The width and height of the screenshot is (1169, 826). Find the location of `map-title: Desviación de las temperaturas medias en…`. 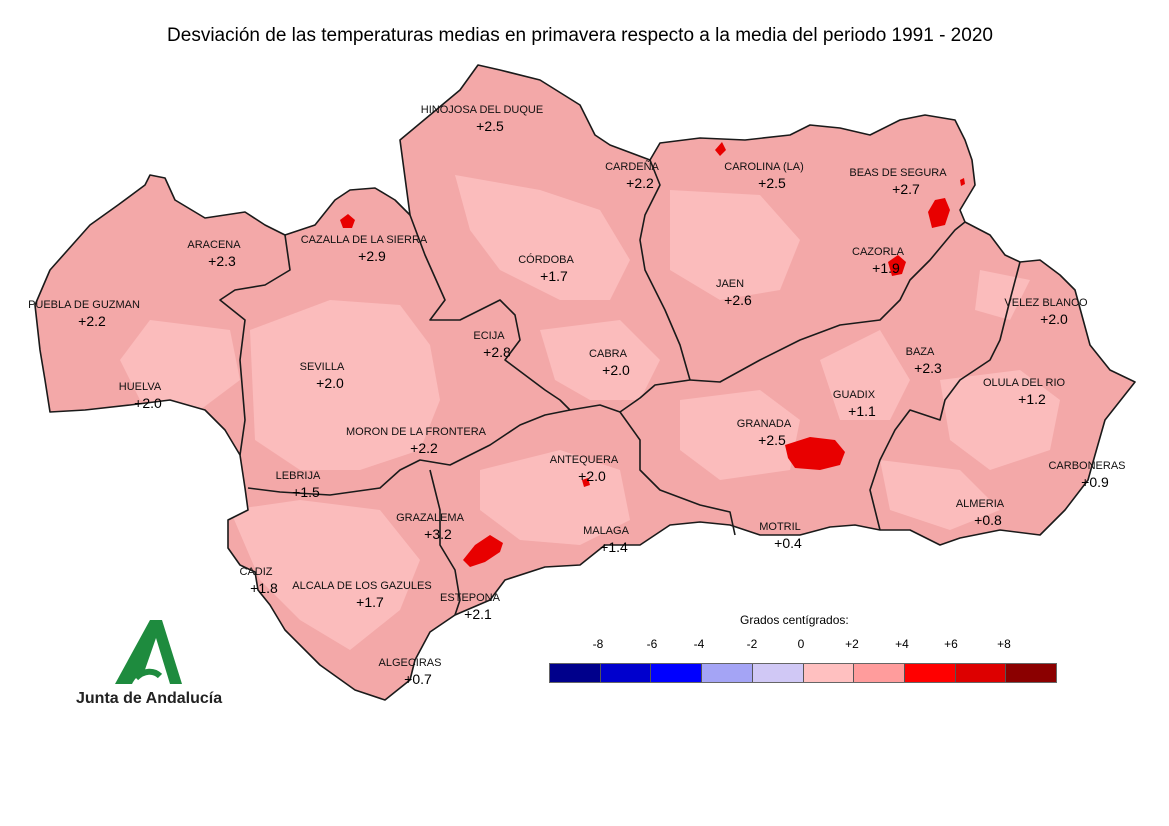

map-title: Desviación de las temperaturas medias en… is located at coordinates (580, 35).